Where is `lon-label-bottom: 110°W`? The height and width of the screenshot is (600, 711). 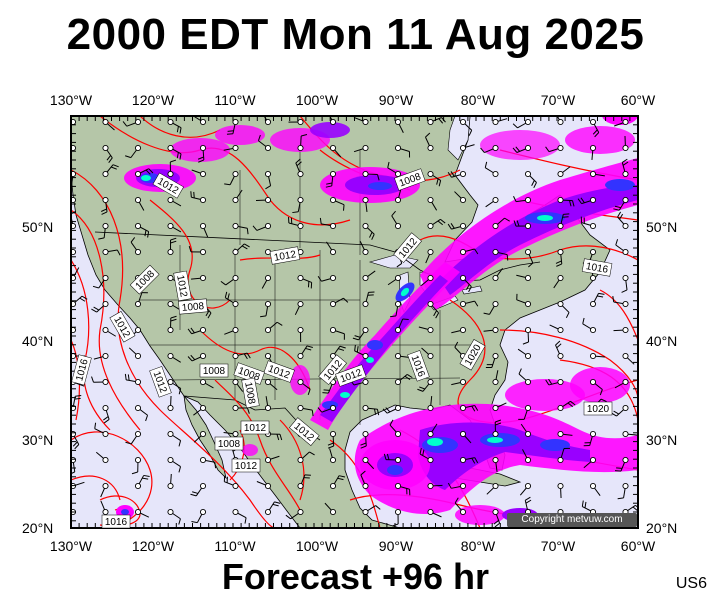 lon-label-bottom: 110°W is located at coordinates (235, 546).